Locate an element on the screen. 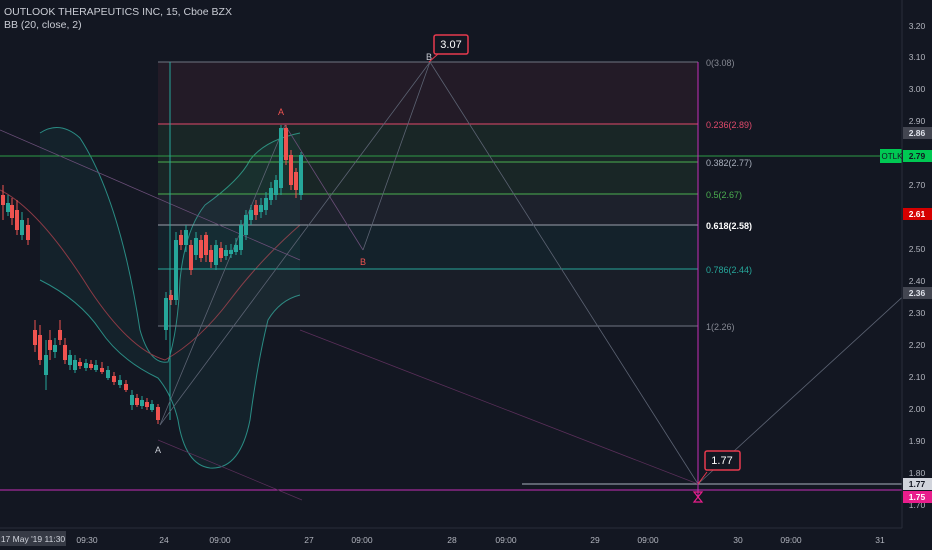 The image size is (932, 550). point-a-low: A is located at coordinates (158, 450).